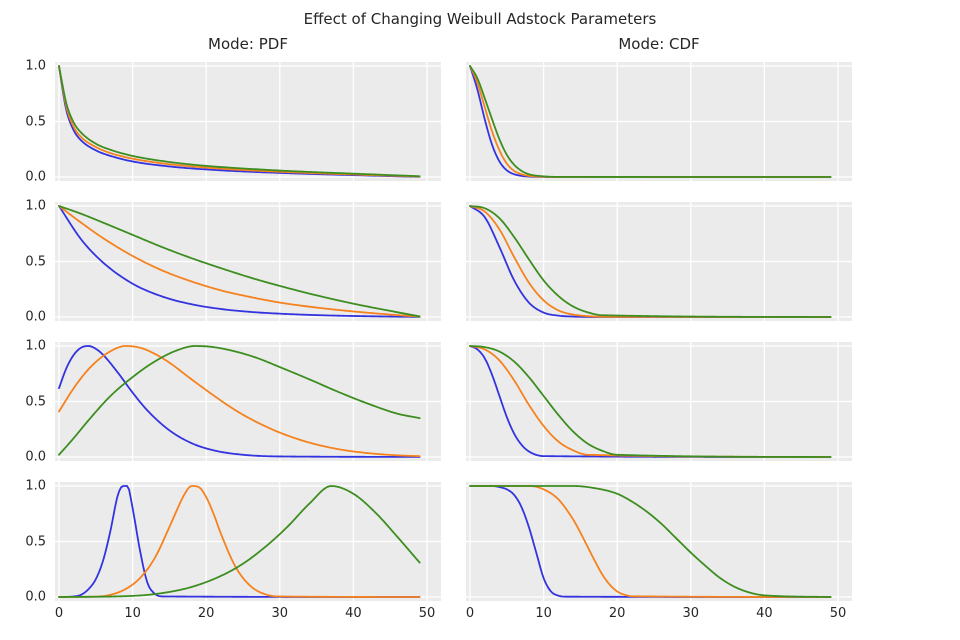 This screenshot has height=640, width=960. I want to click on subplot-row4-cdf, so click(659, 541).